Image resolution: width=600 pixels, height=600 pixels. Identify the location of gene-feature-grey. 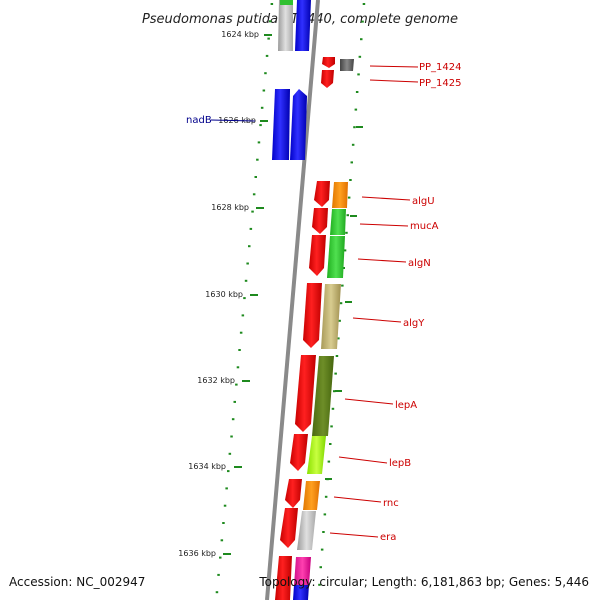
(285, 25).